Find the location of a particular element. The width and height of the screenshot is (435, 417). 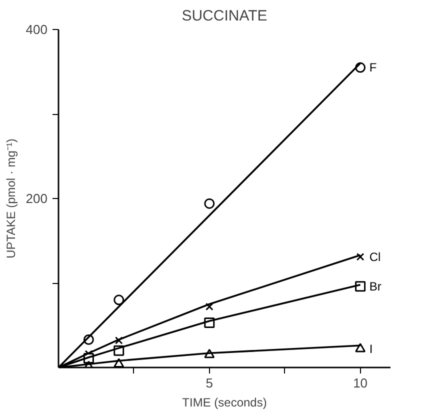

series-label: F is located at coordinates (373, 67).